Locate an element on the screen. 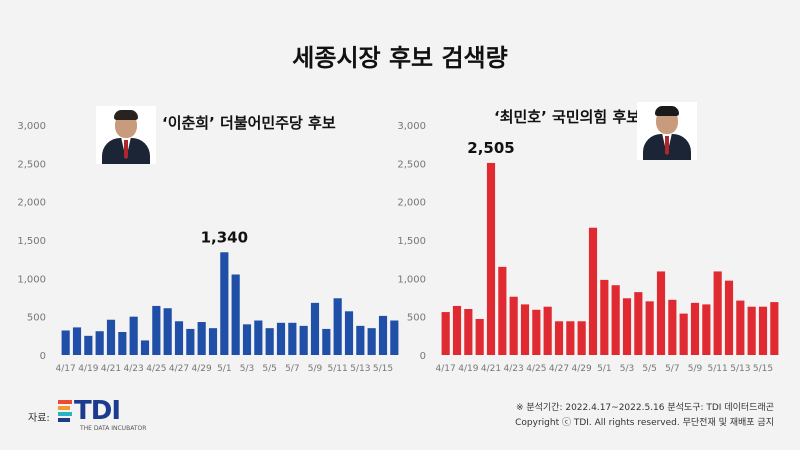 The height and width of the screenshot is (450, 800). x-tick-label-left: 5/7 is located at coordinates (292, 369).